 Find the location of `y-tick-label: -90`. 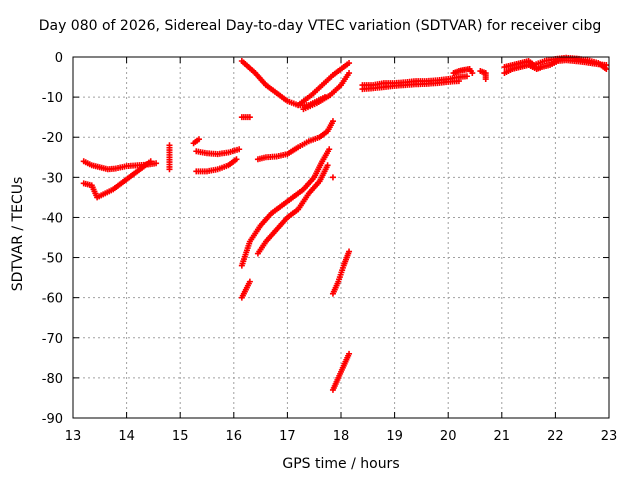

y-tick-label: -90 is located at coordinates (52, 419).